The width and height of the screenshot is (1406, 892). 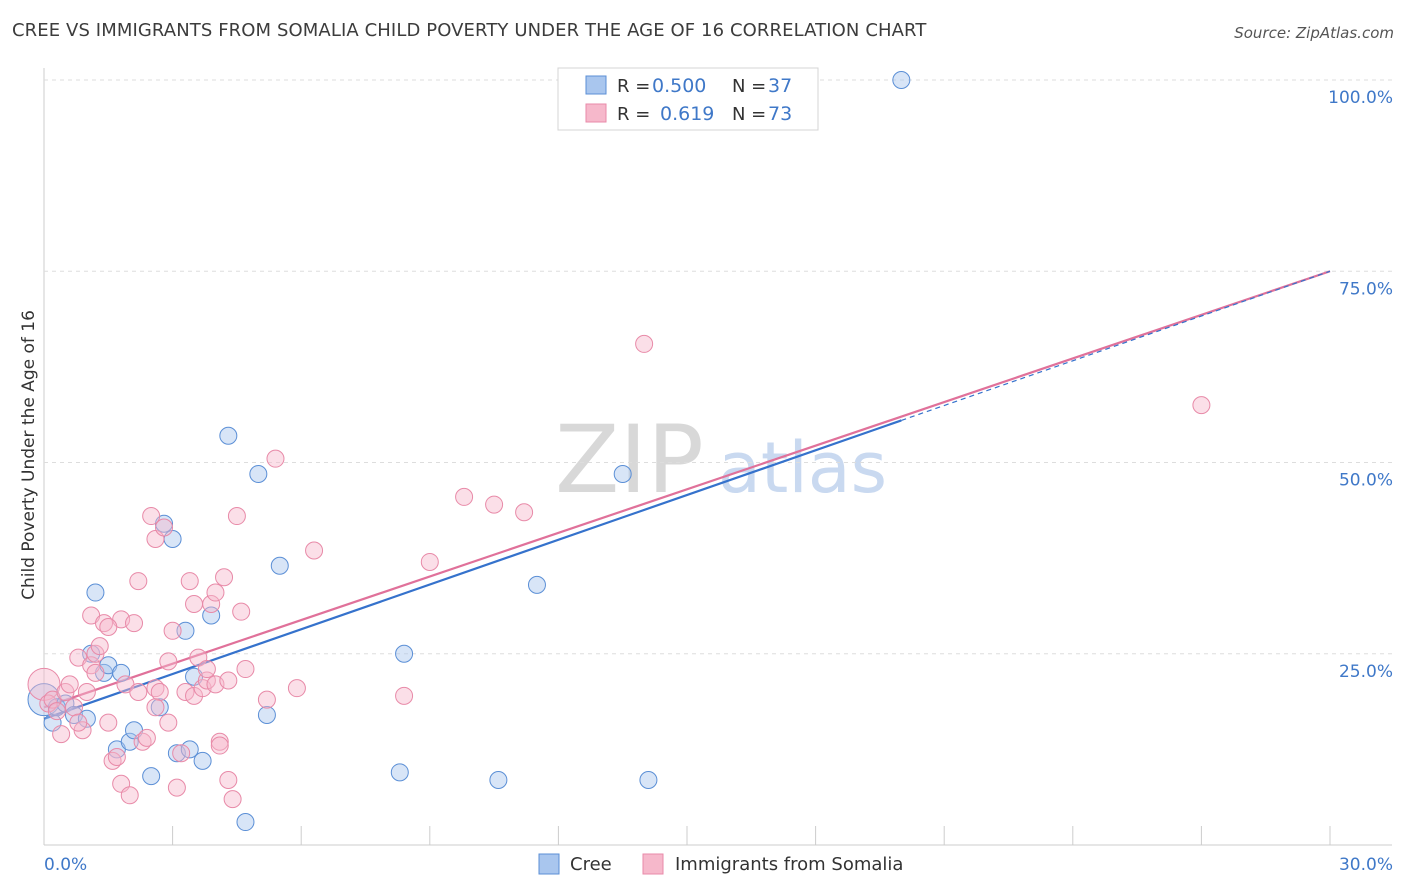 What do you see at coordinates (789, 864) in the screenshot?
I see `bottom-legend-label-somalia: Immigrants from Somalia` at bounding box center [789, 864].